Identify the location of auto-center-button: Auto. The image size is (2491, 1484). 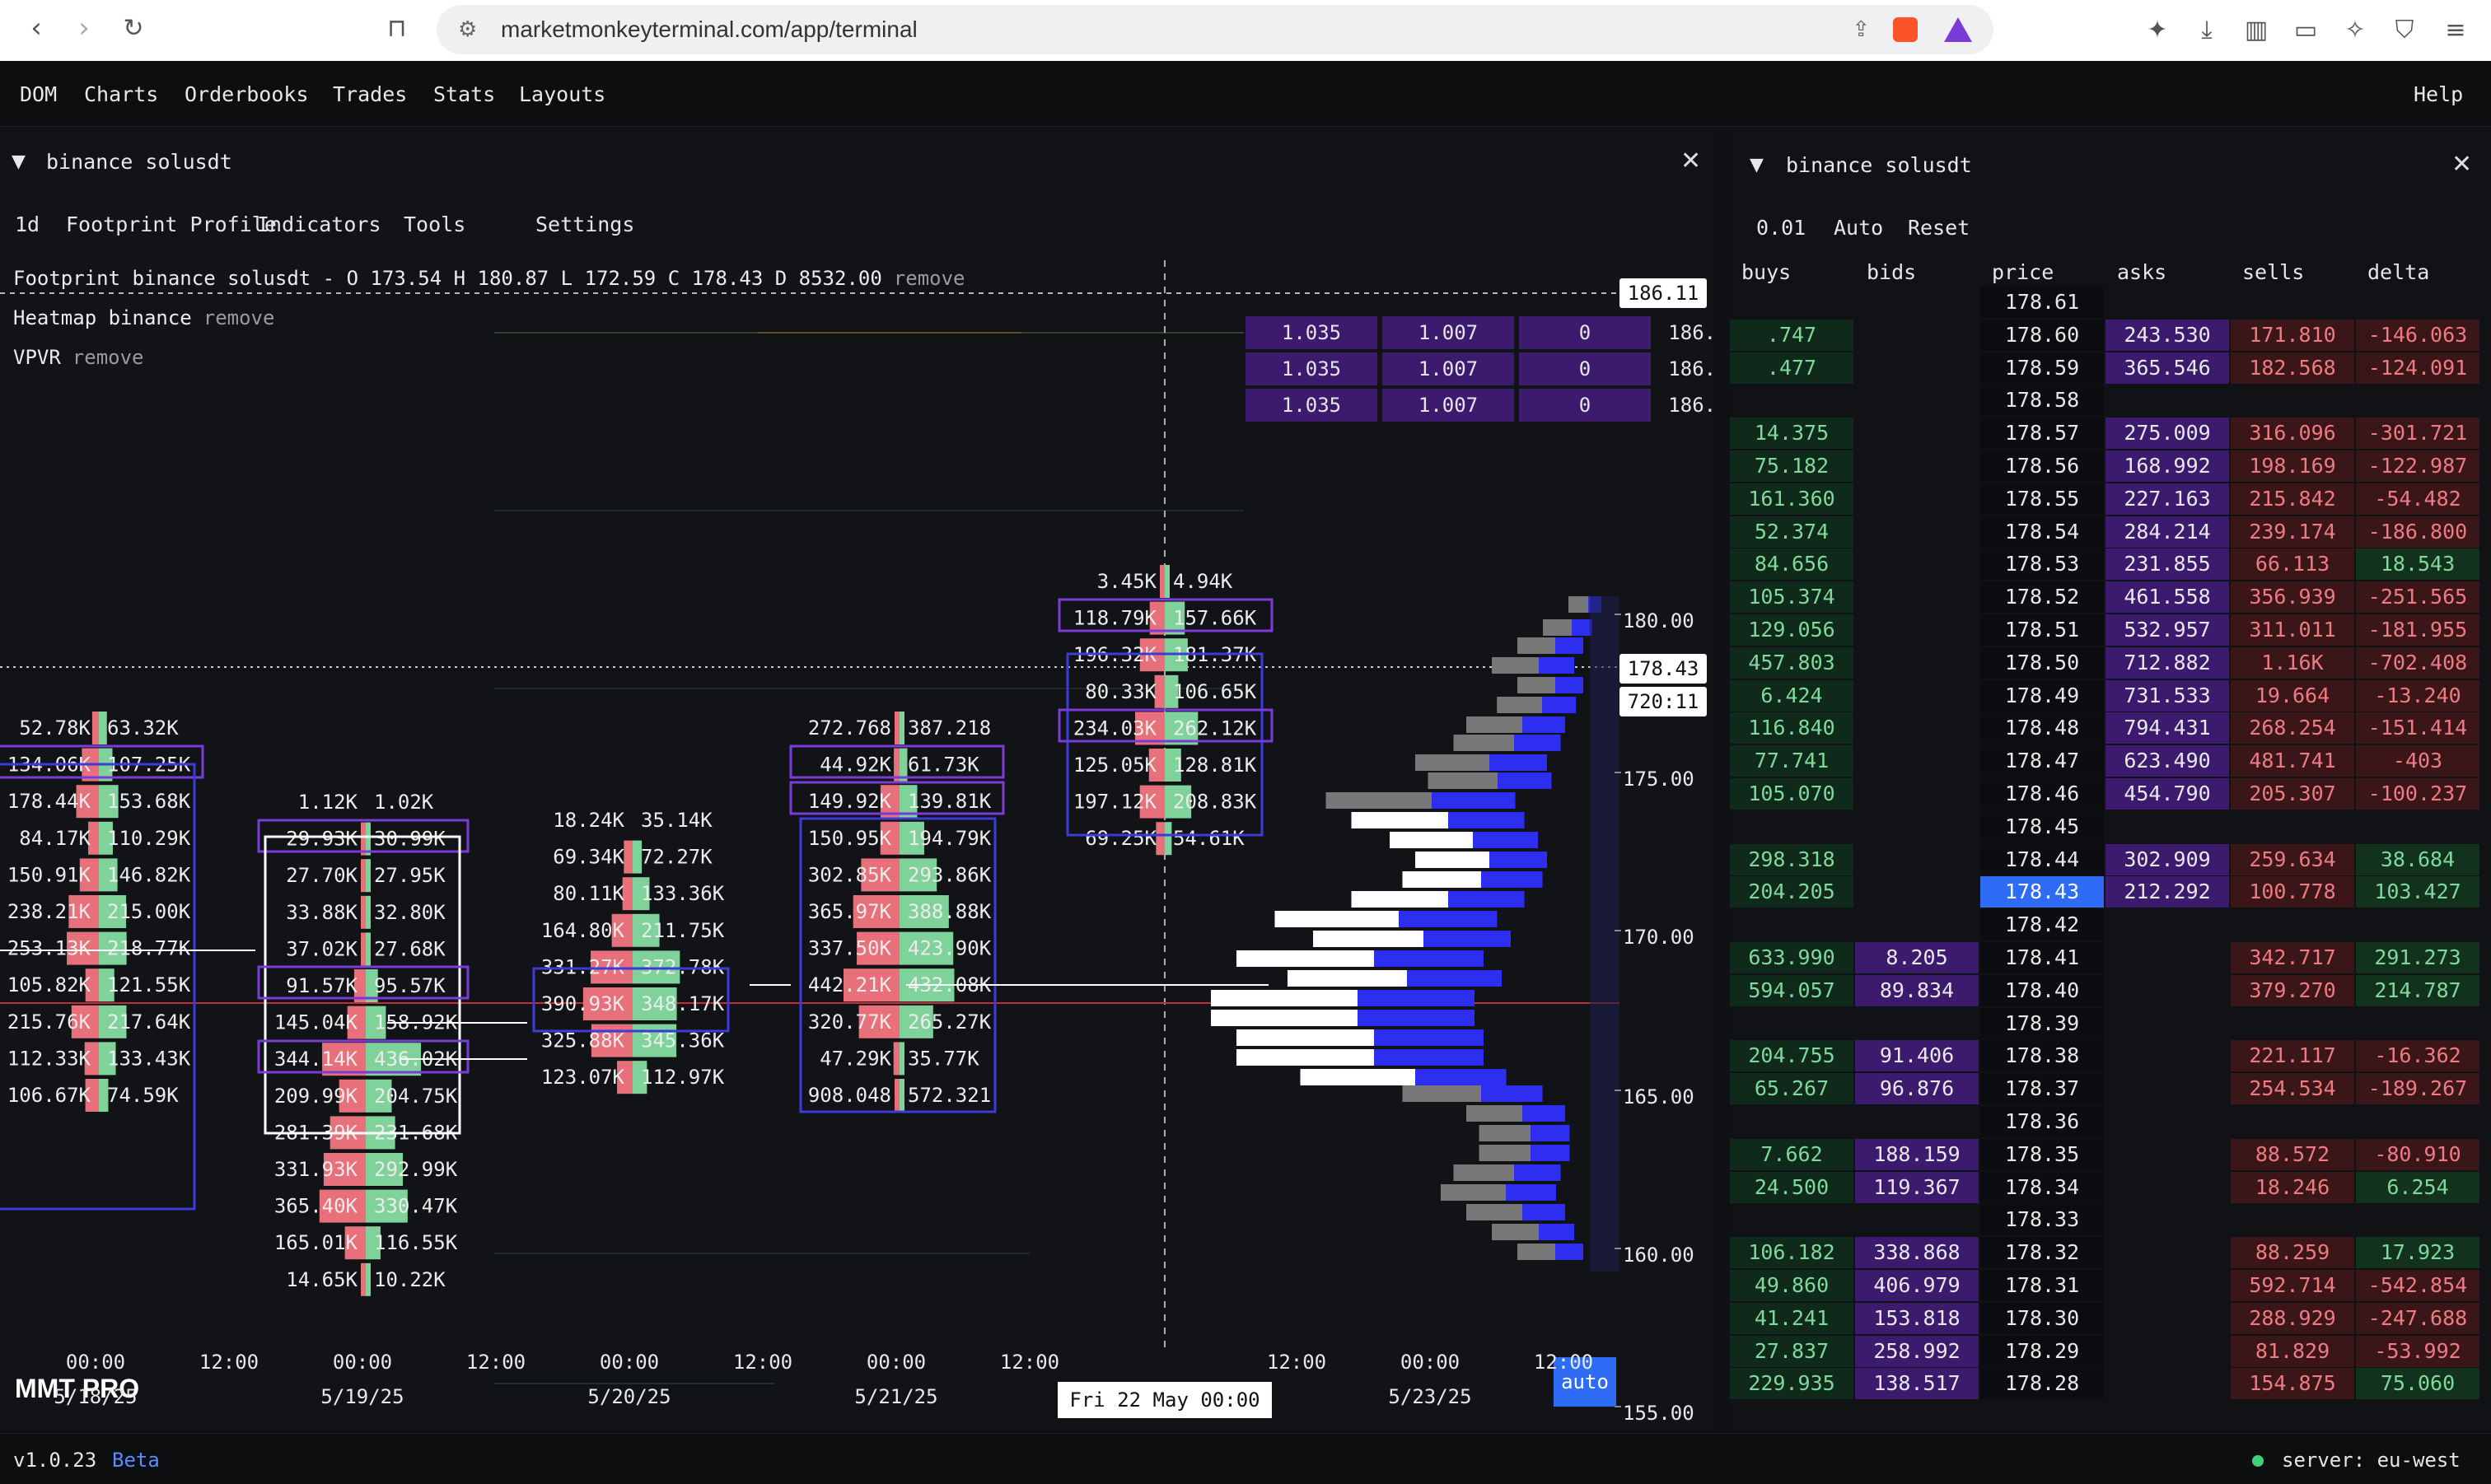
(1859, 228).